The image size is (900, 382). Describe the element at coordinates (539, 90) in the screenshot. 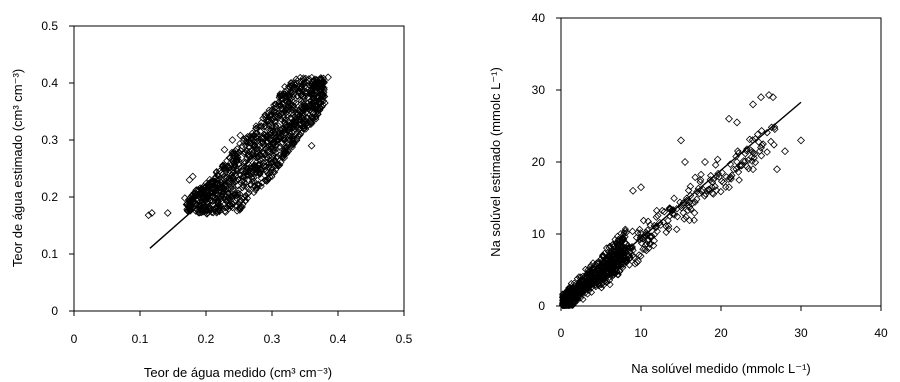

I see `right-ytick-3: 30` at that location.